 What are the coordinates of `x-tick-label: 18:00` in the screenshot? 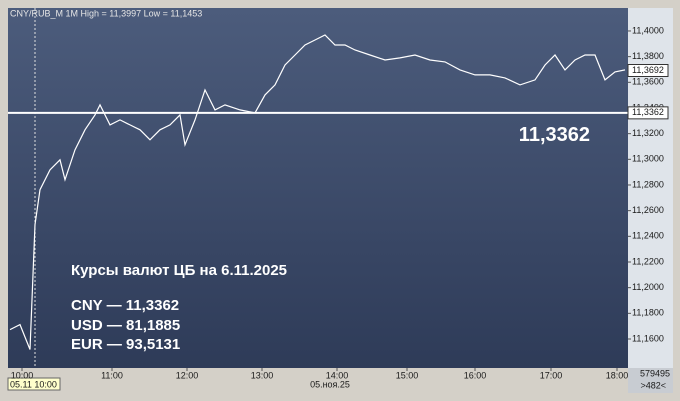 It's located at (617, 375).